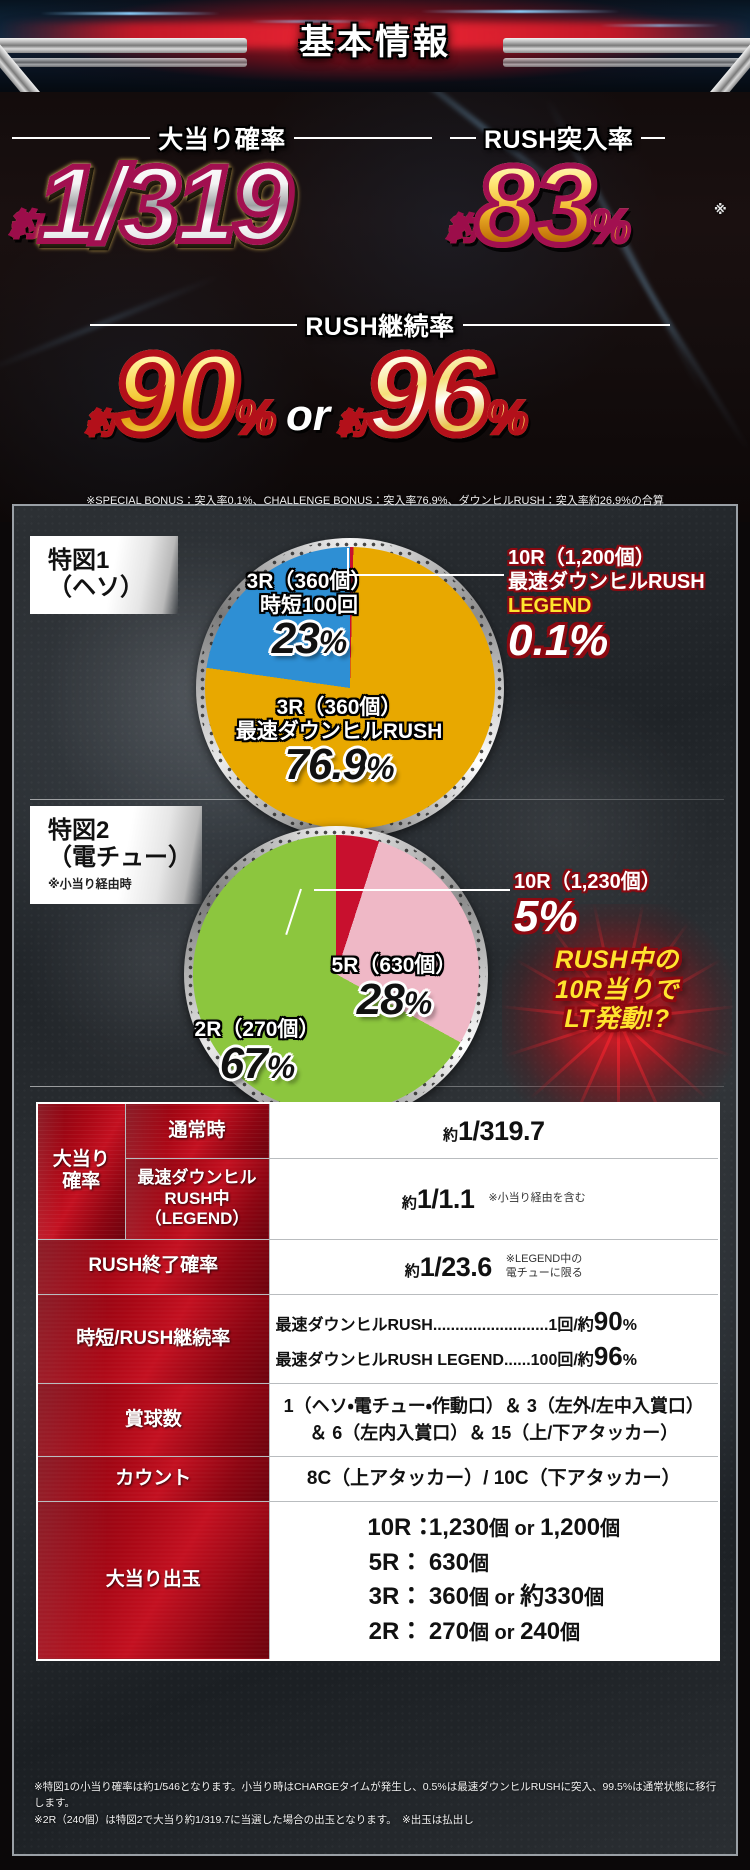  What do you see at coordinates (90, 883) in the screenshot?
I see `chart2-note: ※小当り経由時` at bounding box center [90, 883].